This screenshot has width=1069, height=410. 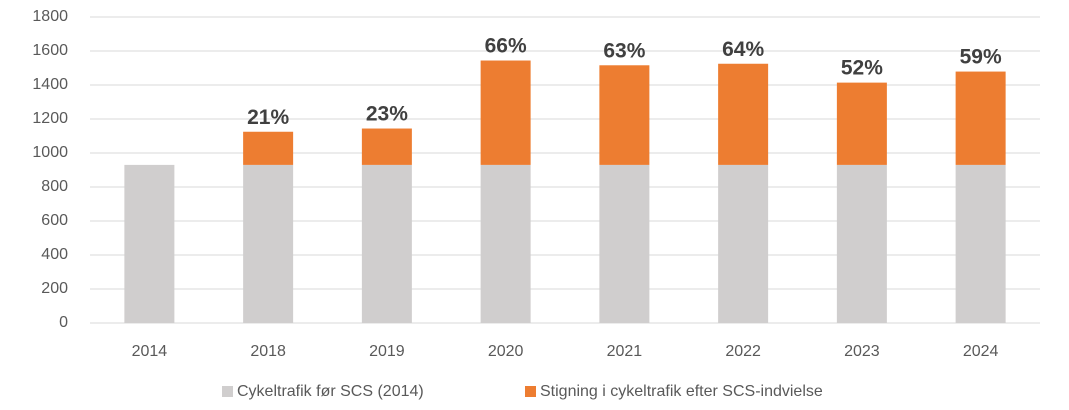 What do you see at coordinates (981, 57) in the screenshot?
I see `data-label: 59%` at bounding box center [981, 57].